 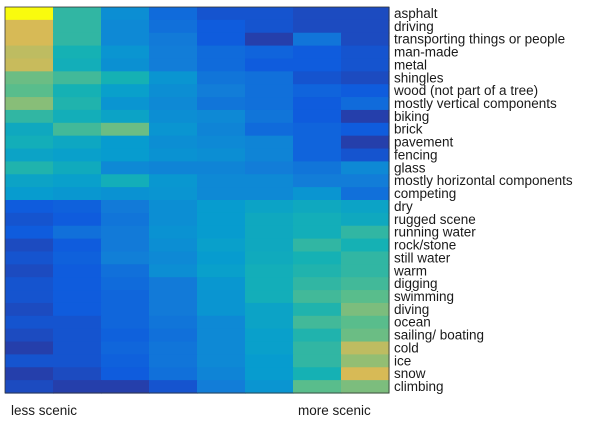 I want to click on row-label: transporting things or people, so click(x=479, y=39).